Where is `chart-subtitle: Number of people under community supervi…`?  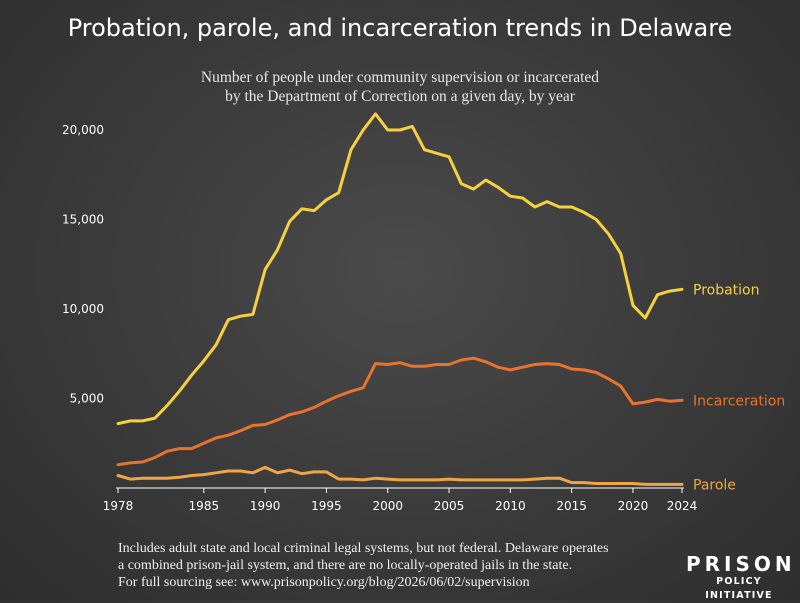
chart-subtitle: Number of people under community supervi… is located at coordinates (400, 87).